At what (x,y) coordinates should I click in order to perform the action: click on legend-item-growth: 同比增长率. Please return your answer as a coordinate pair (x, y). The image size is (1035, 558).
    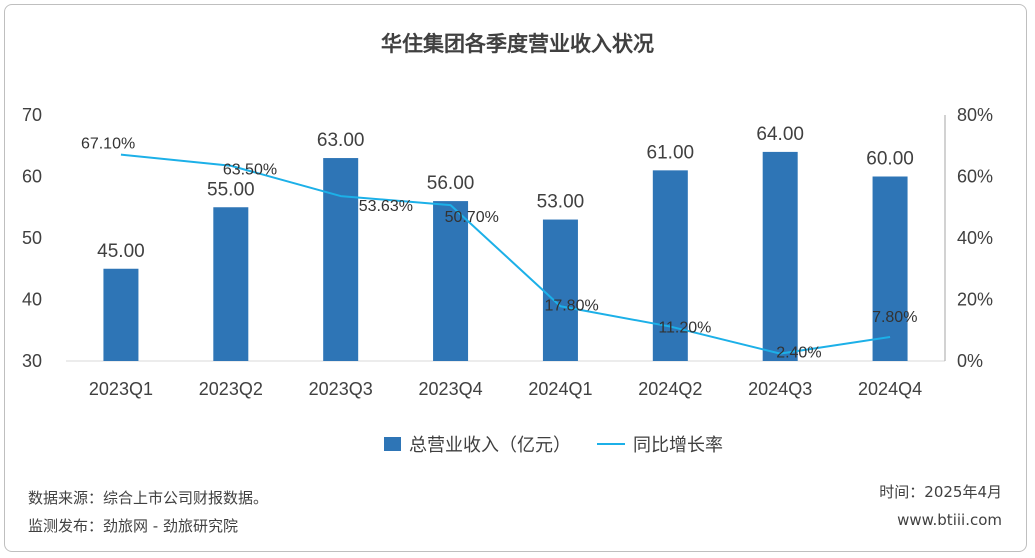
    Looking at the image, I should click on (660, 444).